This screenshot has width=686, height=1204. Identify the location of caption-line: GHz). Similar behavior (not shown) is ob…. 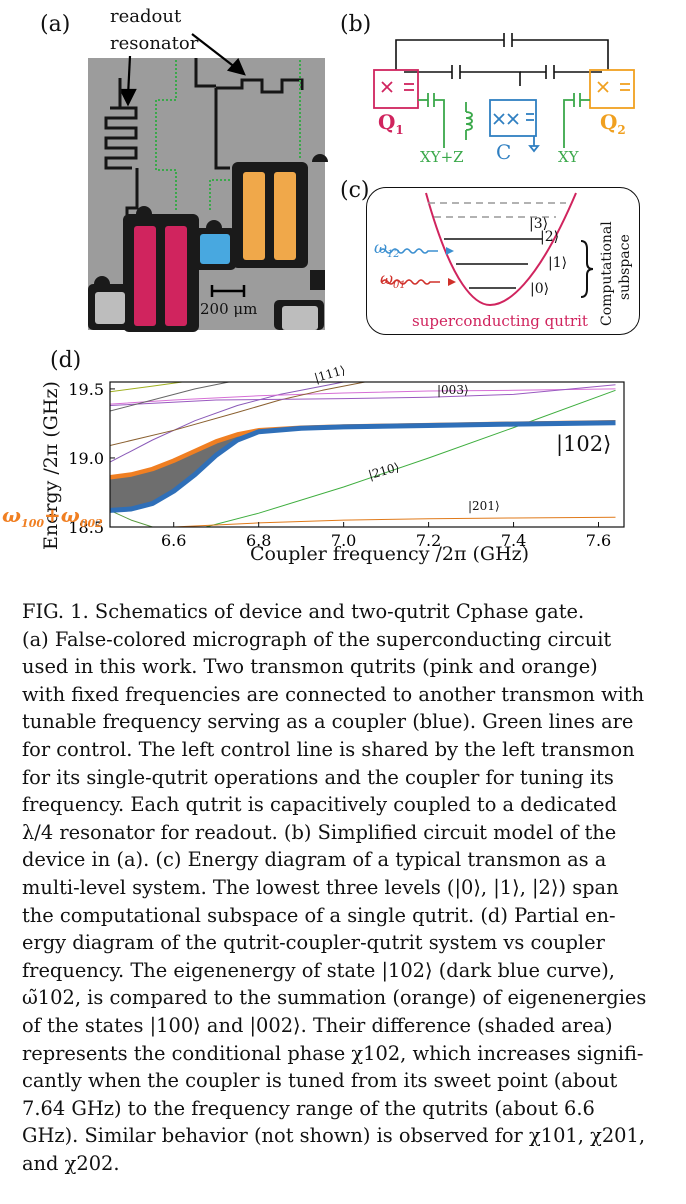
(333, 1136).